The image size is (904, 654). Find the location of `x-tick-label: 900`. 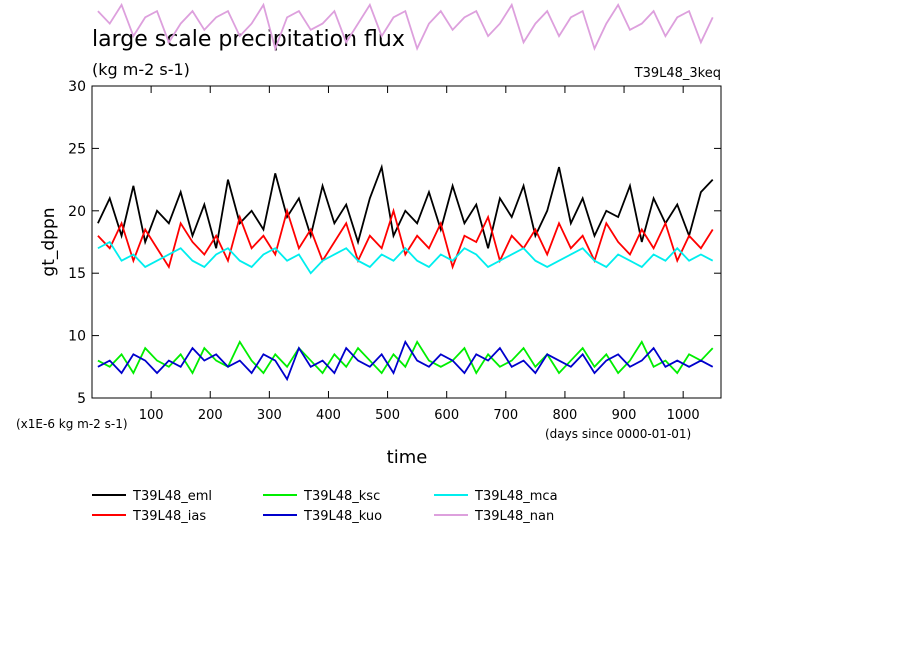

x-tick-label: 900 is located at coordinates (624, 415).